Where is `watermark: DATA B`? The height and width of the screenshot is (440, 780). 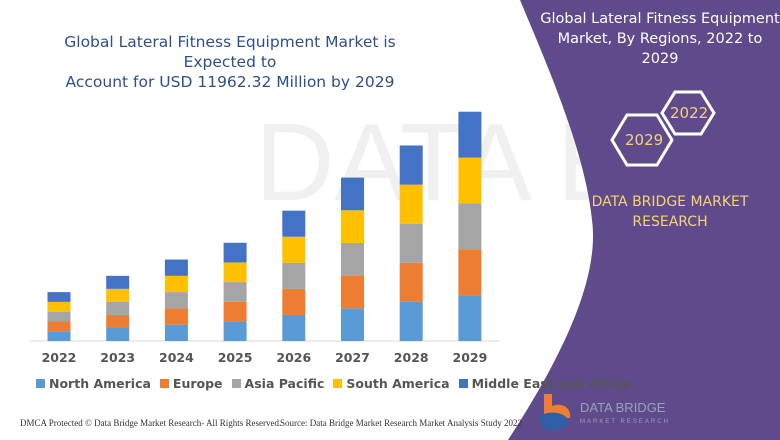
watermark: DATA B is located at coordinates (442, 162).